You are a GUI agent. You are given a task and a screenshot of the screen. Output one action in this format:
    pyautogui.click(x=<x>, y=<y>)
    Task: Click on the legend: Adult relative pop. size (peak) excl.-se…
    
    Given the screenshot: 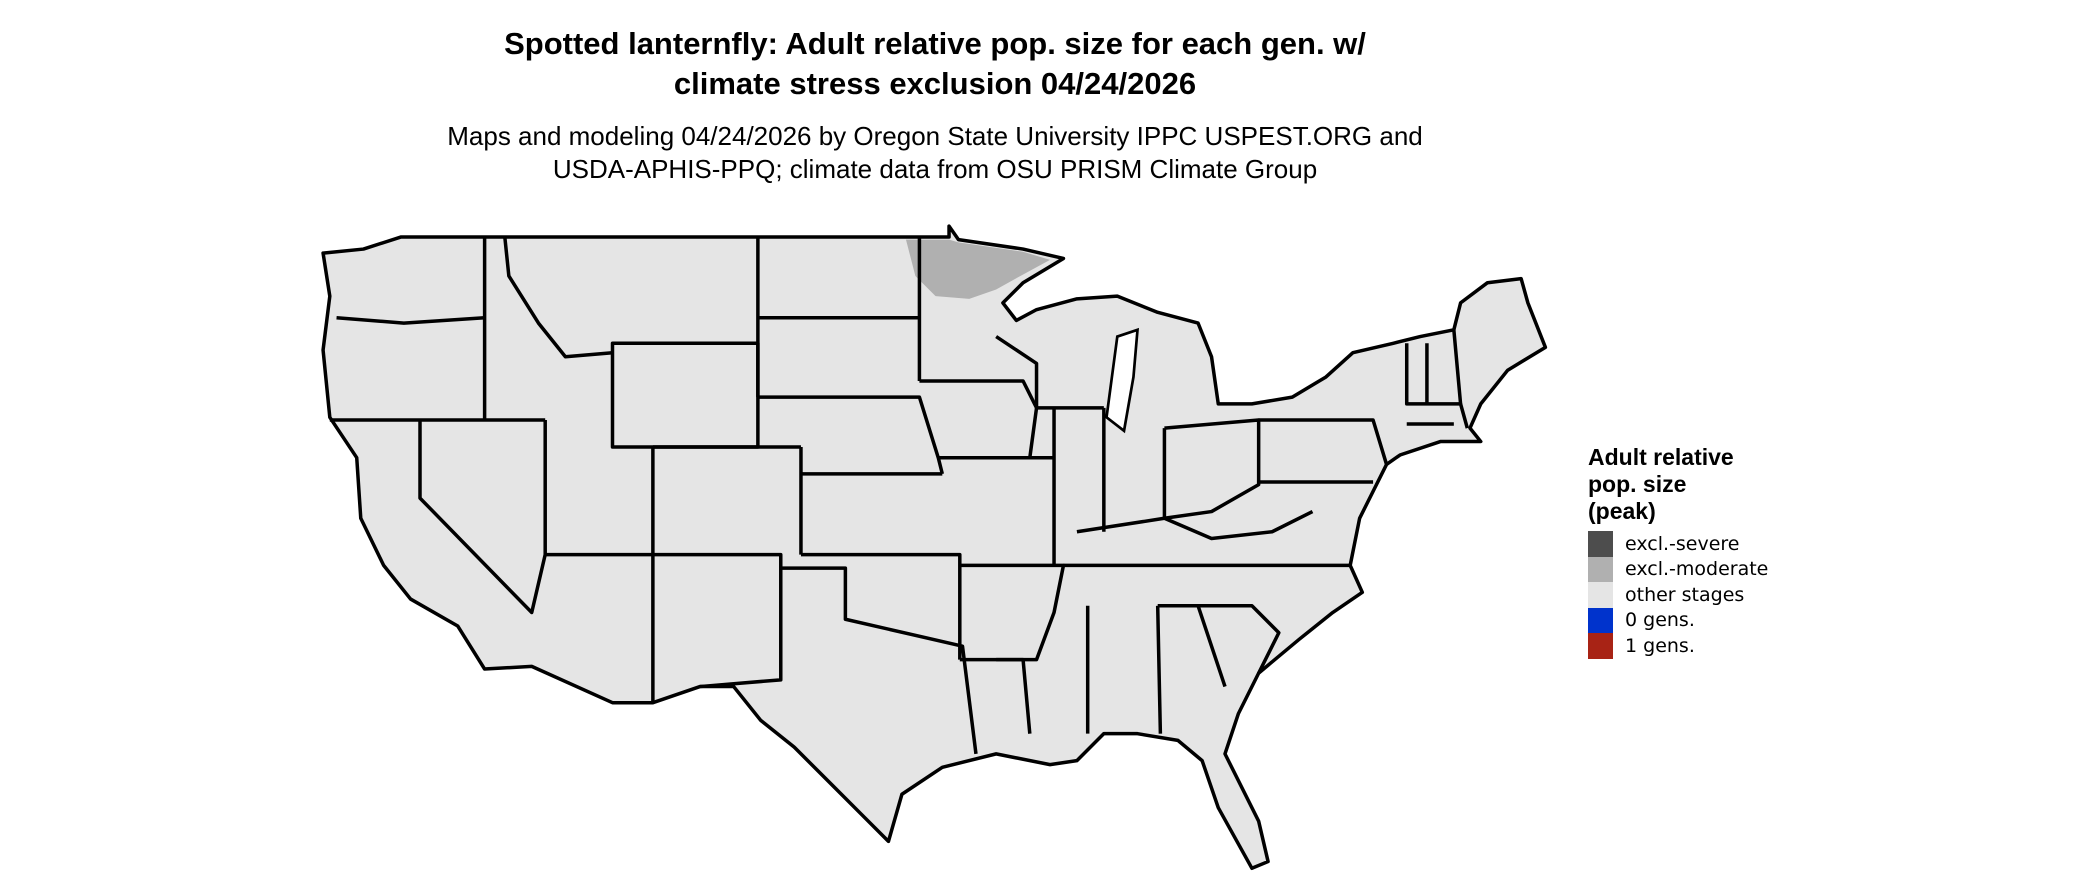 What is the action you would take?
    pyautogui.click(x=1678, y=551)
    